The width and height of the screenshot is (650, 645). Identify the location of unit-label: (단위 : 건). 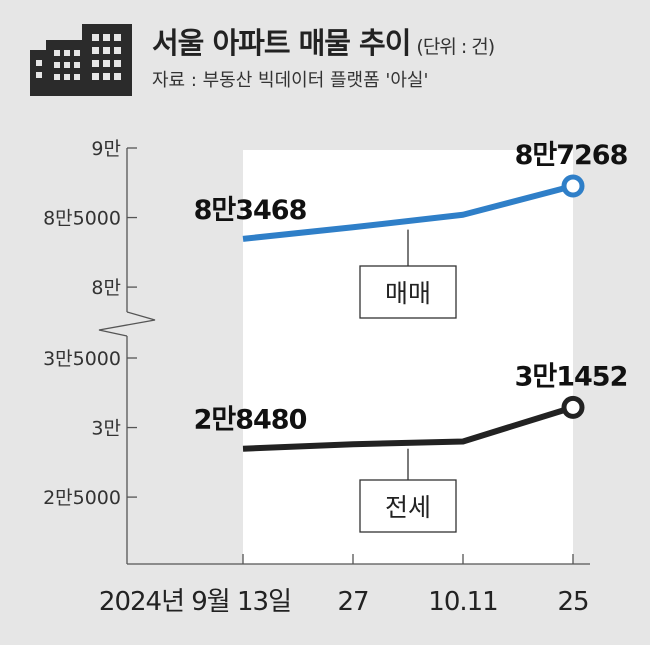
(455, 47).